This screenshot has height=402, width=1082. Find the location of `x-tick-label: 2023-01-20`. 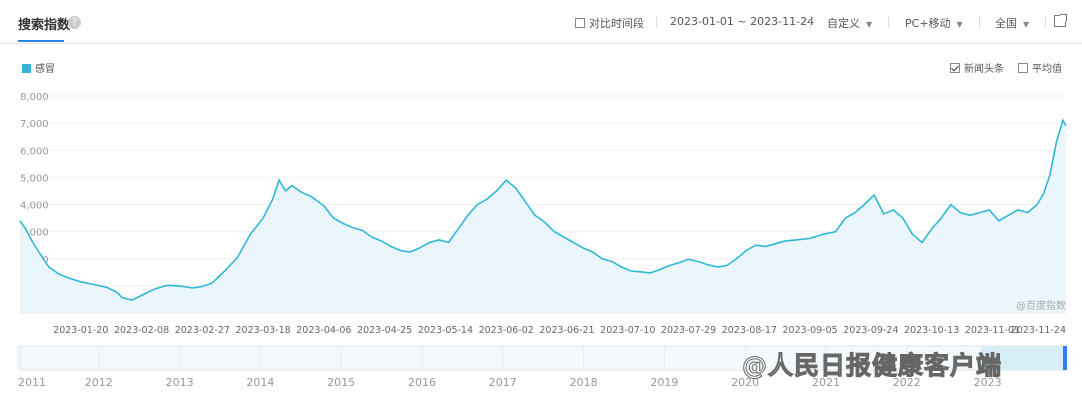

x-tick-label: 2023-01-20 is located at coordinates (80, 330).